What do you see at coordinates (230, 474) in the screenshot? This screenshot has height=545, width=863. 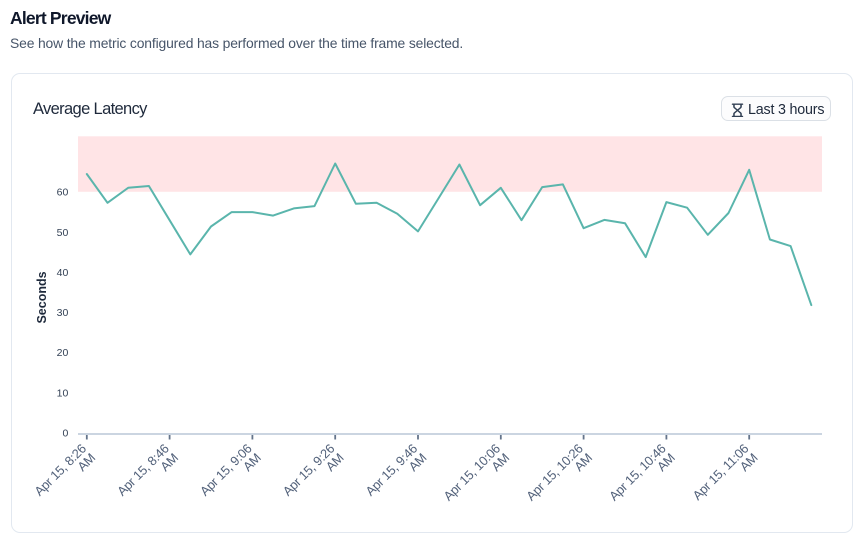 I see `svg-text: Apr 15, 9:06AM` at bounding box center [230, 474].